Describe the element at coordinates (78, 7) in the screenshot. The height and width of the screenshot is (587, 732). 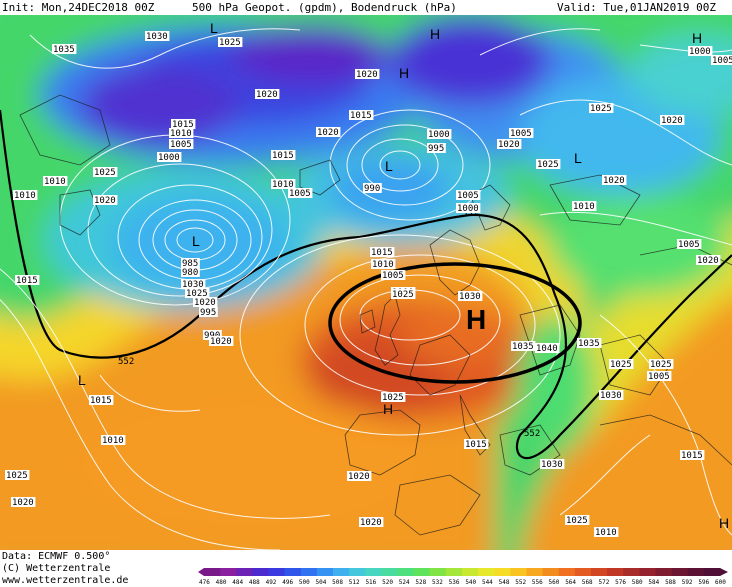
I see `init-time: Init: Mon,24DEC2018 00Z` at that location.